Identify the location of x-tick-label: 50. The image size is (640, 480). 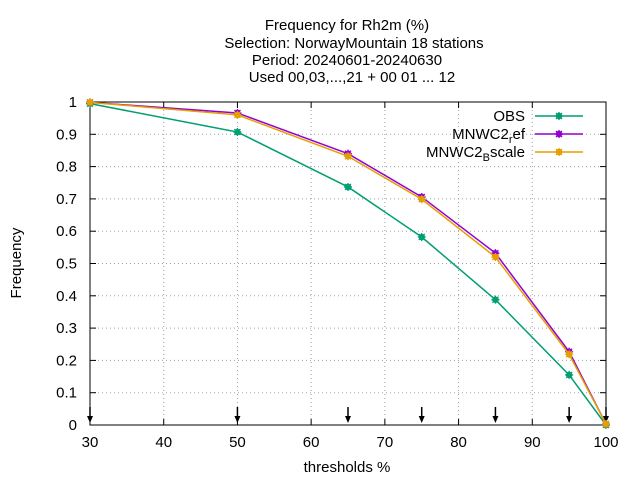
(237, 442).